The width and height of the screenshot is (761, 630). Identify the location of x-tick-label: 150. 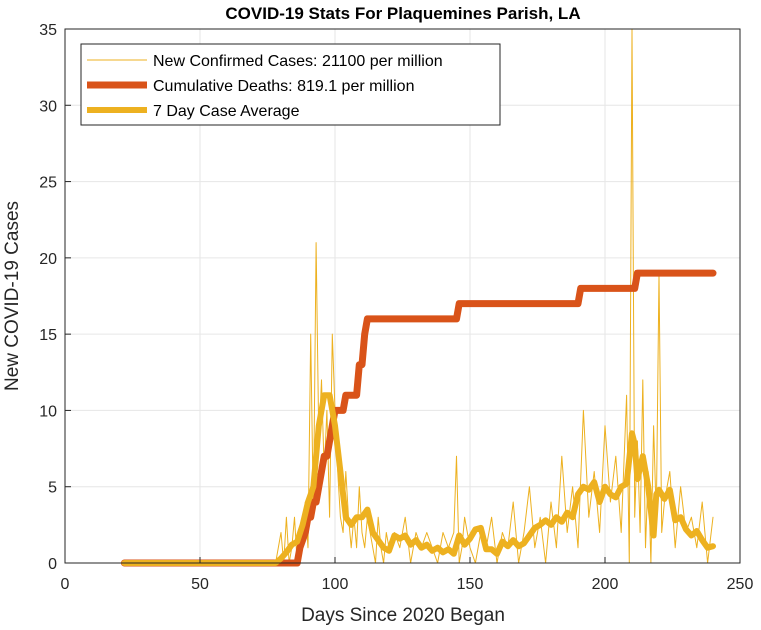
(470, 584).